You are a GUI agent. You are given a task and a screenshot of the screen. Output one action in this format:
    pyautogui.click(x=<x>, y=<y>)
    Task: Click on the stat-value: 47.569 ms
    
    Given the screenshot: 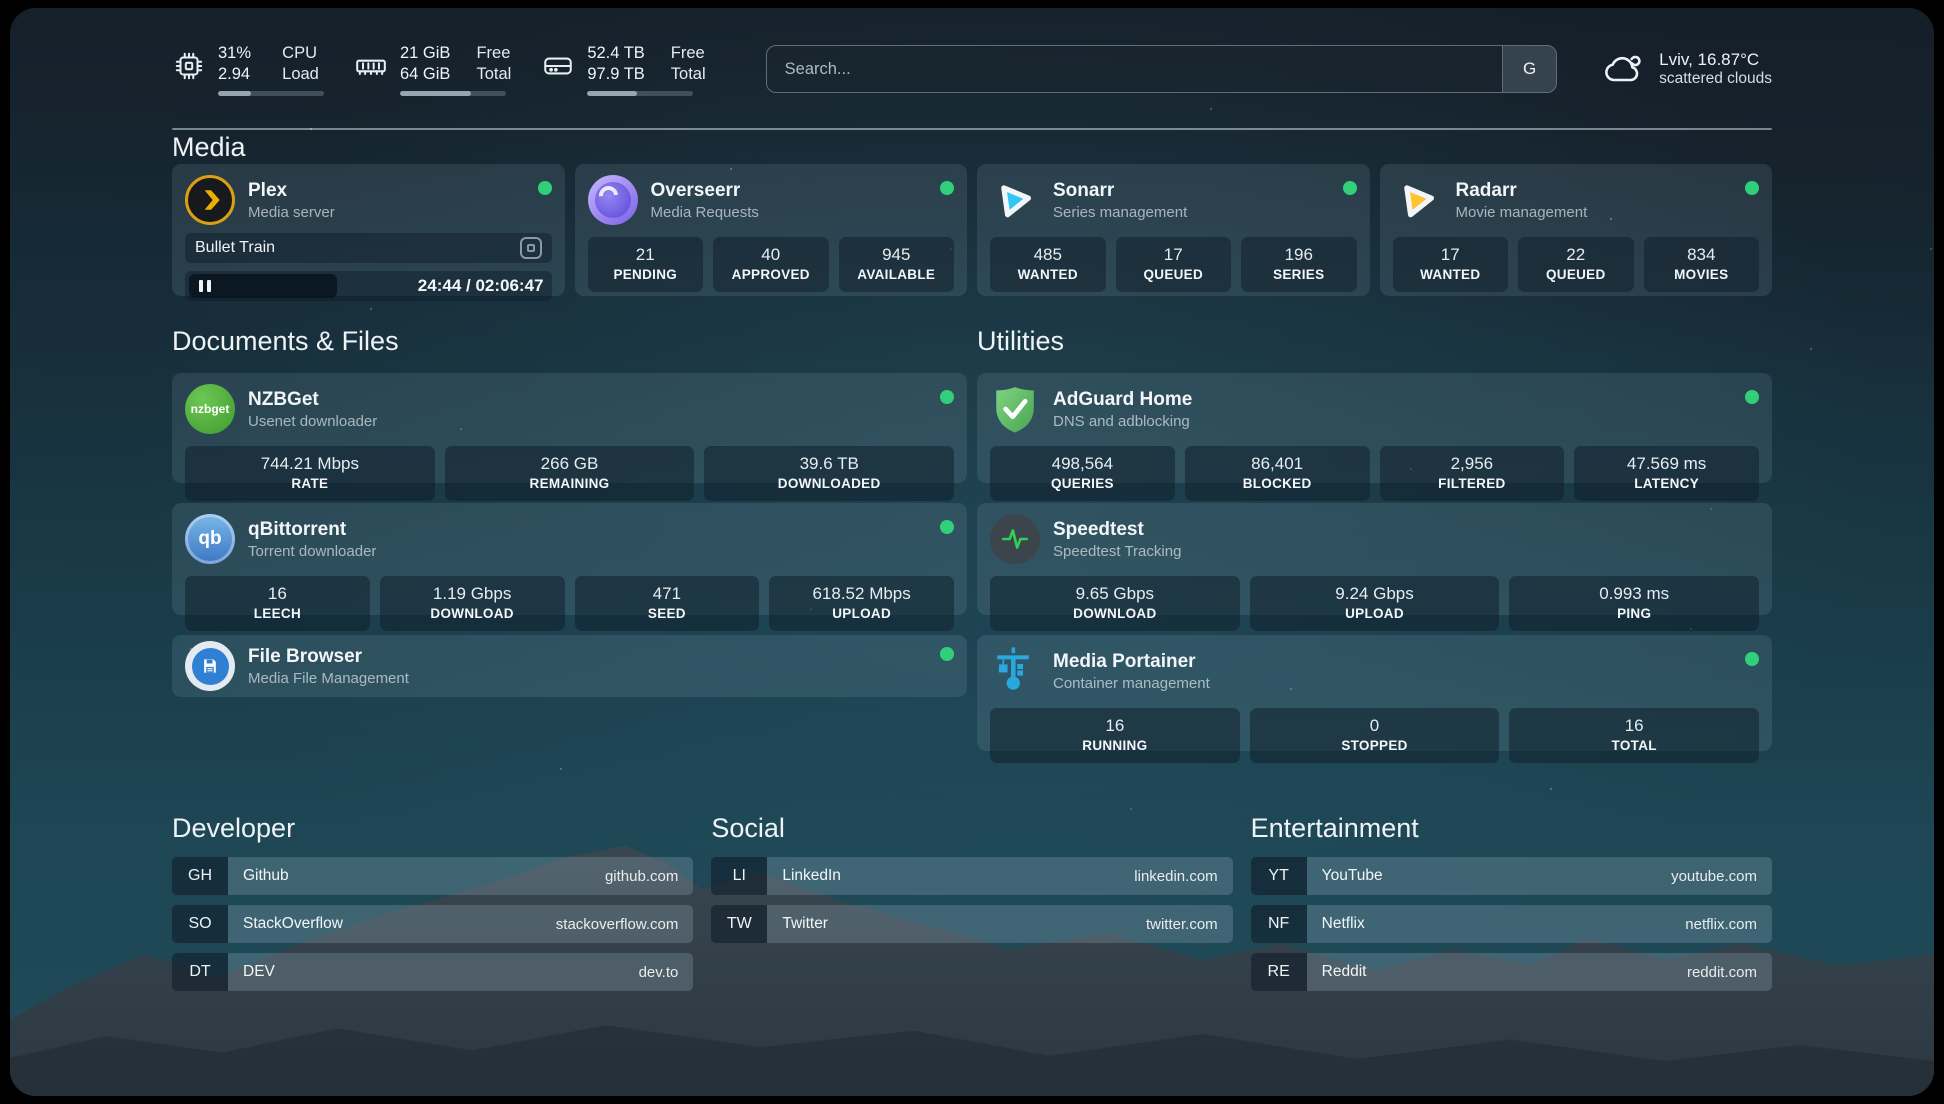 What is the action you would take?
    pyautogui.click(x=1666, y=463)
    